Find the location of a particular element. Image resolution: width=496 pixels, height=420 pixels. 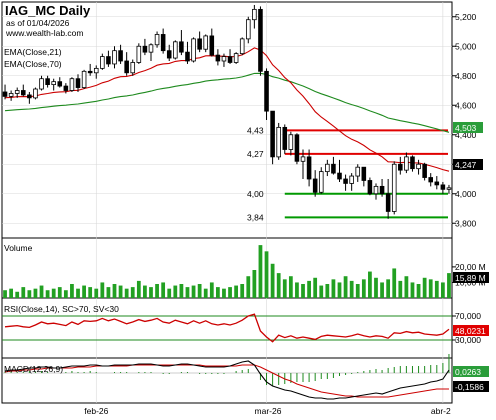

rsi-last-value: 48,0231 is located at coordinates (470, 331).